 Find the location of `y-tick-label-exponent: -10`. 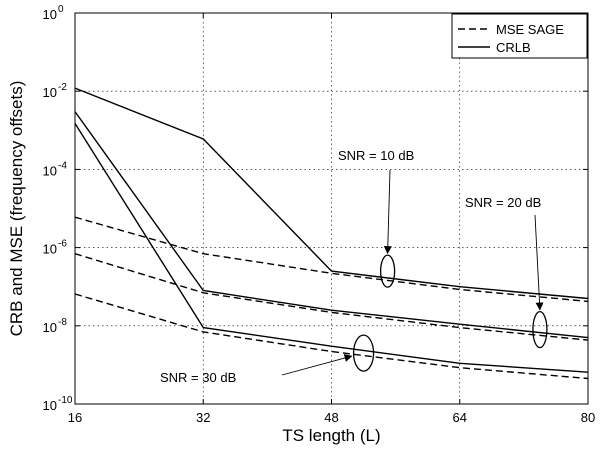

y-tick-label-exponent: -10 is located at coordinates (65, 400).